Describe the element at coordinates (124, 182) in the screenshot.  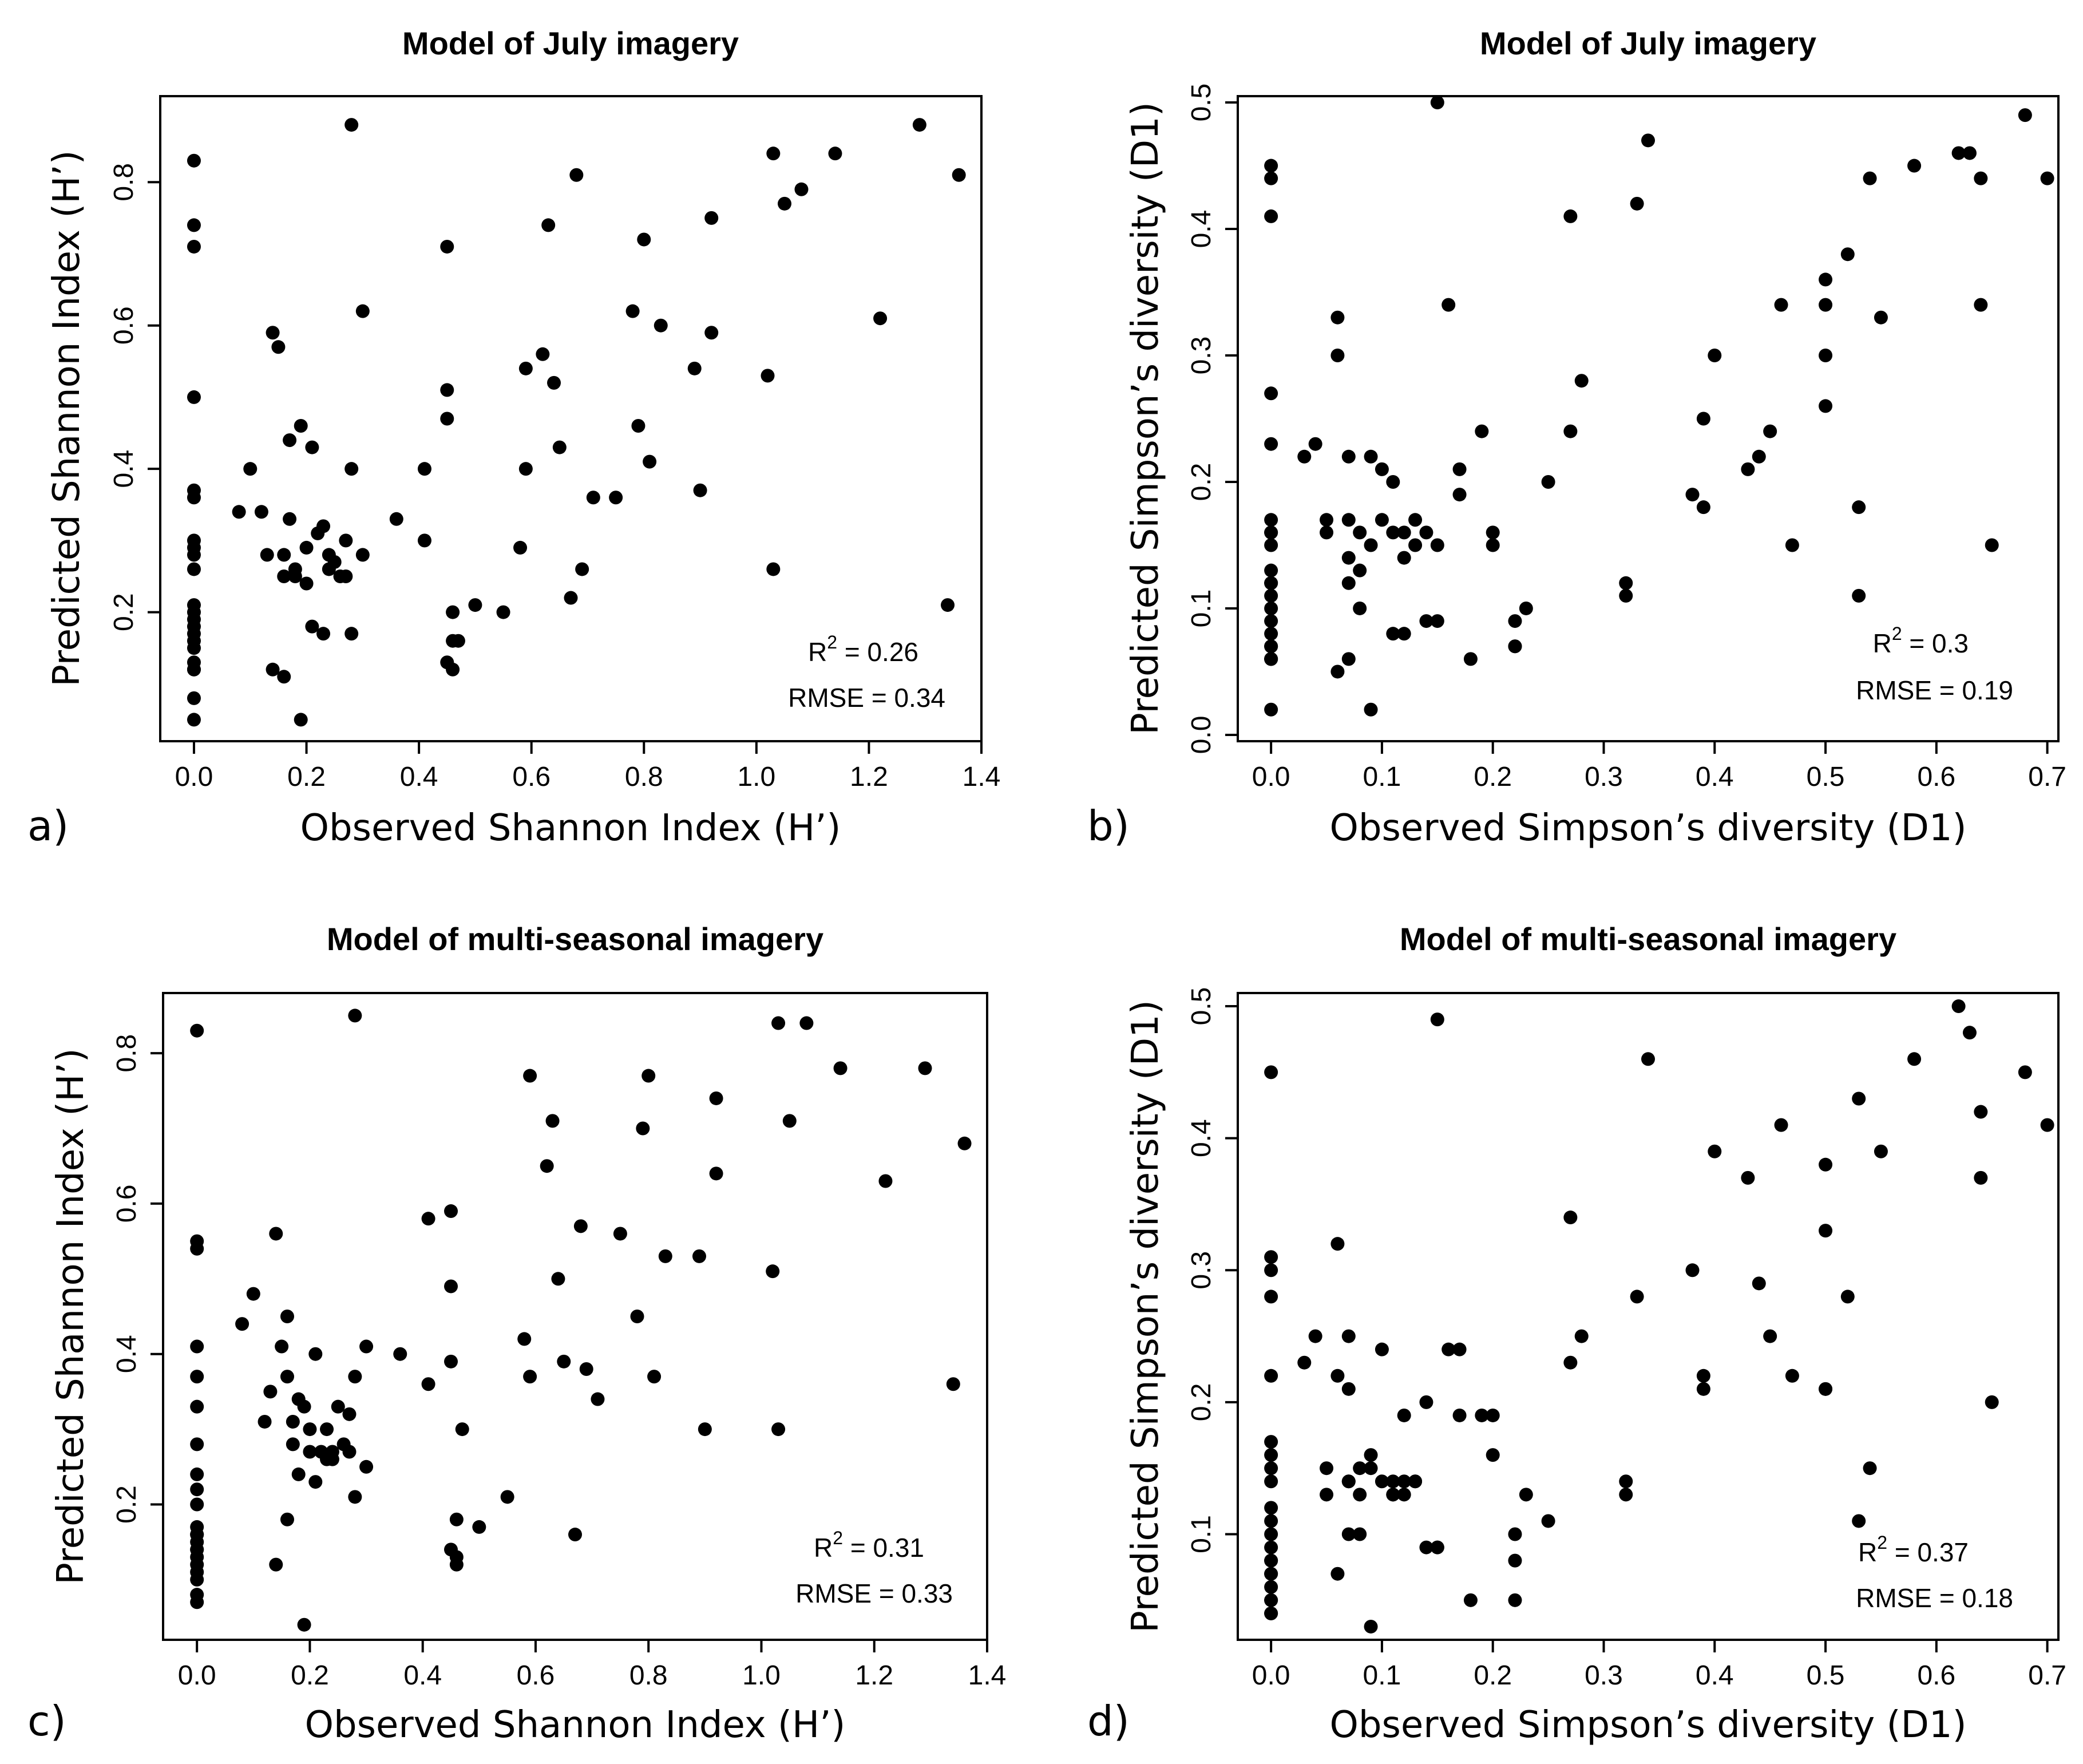
I see `y-tick-label: 0.8` at that location.